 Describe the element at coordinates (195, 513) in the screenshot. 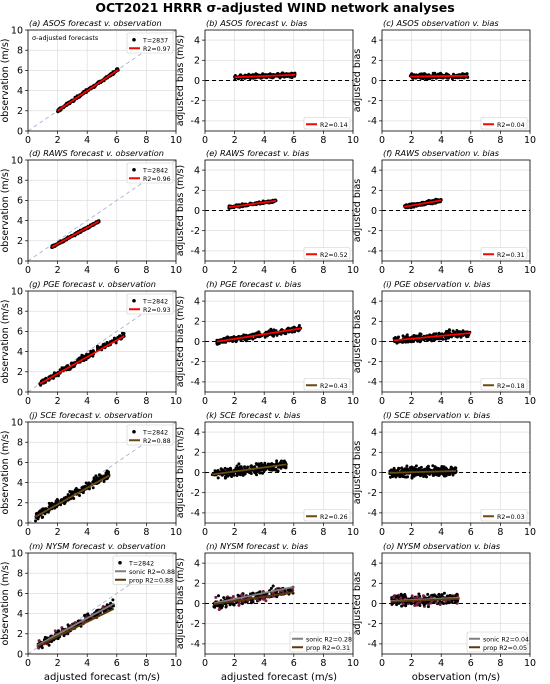

I see `y-tick-label: -4` at that location.